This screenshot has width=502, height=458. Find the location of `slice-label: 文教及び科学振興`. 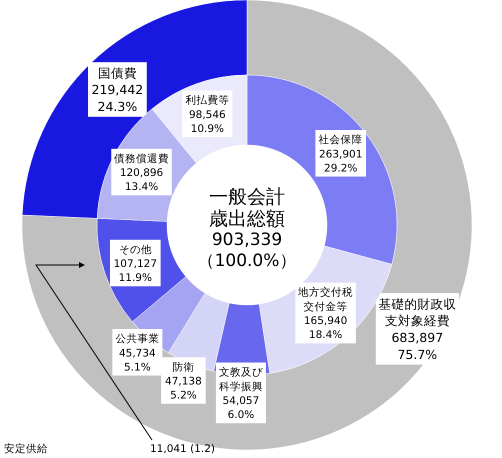

slice-label: 文教及び科学振興 is located at coordinates (241, 379).